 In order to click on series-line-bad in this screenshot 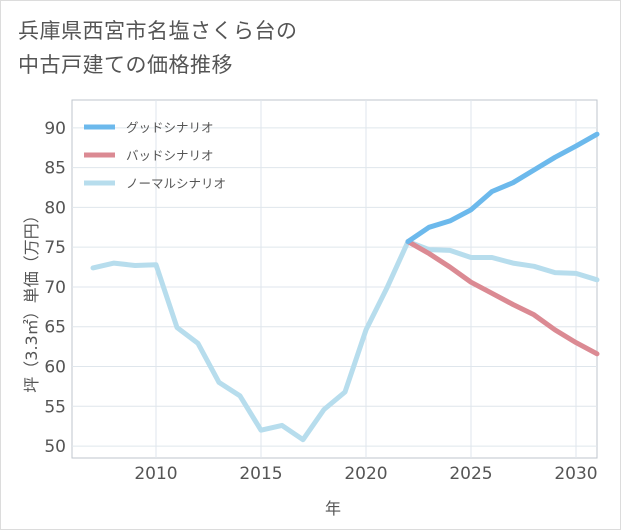, I will do `click(502, 298)`.